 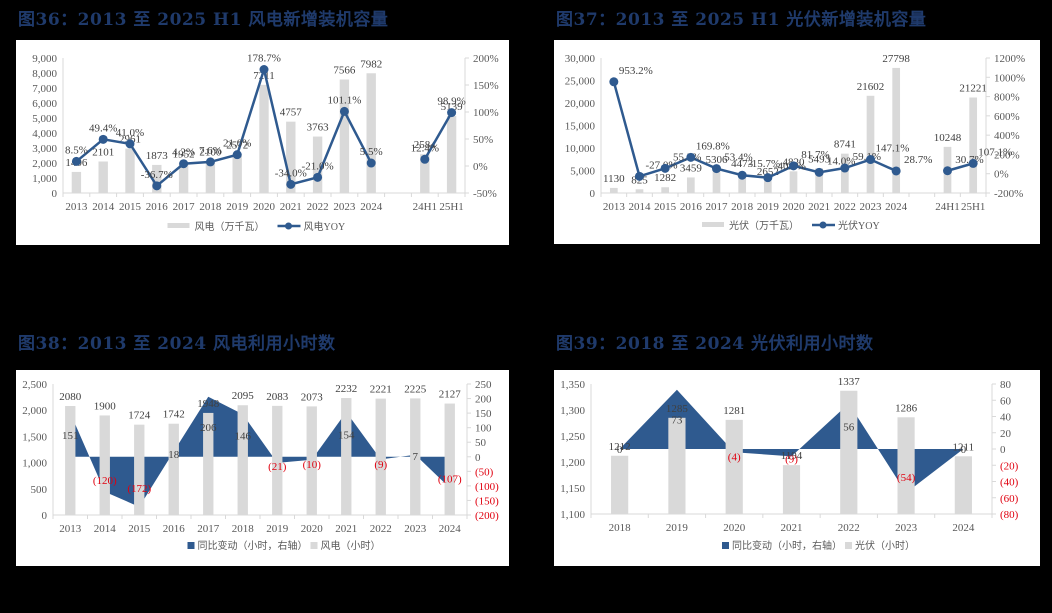 I want to click on svg-text: 146, so click(x=243, y=437).